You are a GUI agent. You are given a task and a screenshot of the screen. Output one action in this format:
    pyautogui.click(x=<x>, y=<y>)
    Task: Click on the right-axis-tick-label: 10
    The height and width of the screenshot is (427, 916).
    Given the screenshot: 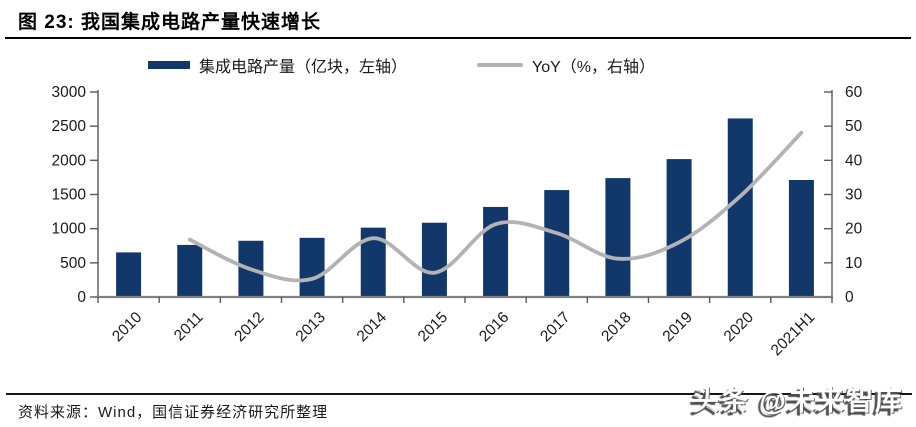 What is the action you would take?
    pyautogui.click(x=854, y=263)
    